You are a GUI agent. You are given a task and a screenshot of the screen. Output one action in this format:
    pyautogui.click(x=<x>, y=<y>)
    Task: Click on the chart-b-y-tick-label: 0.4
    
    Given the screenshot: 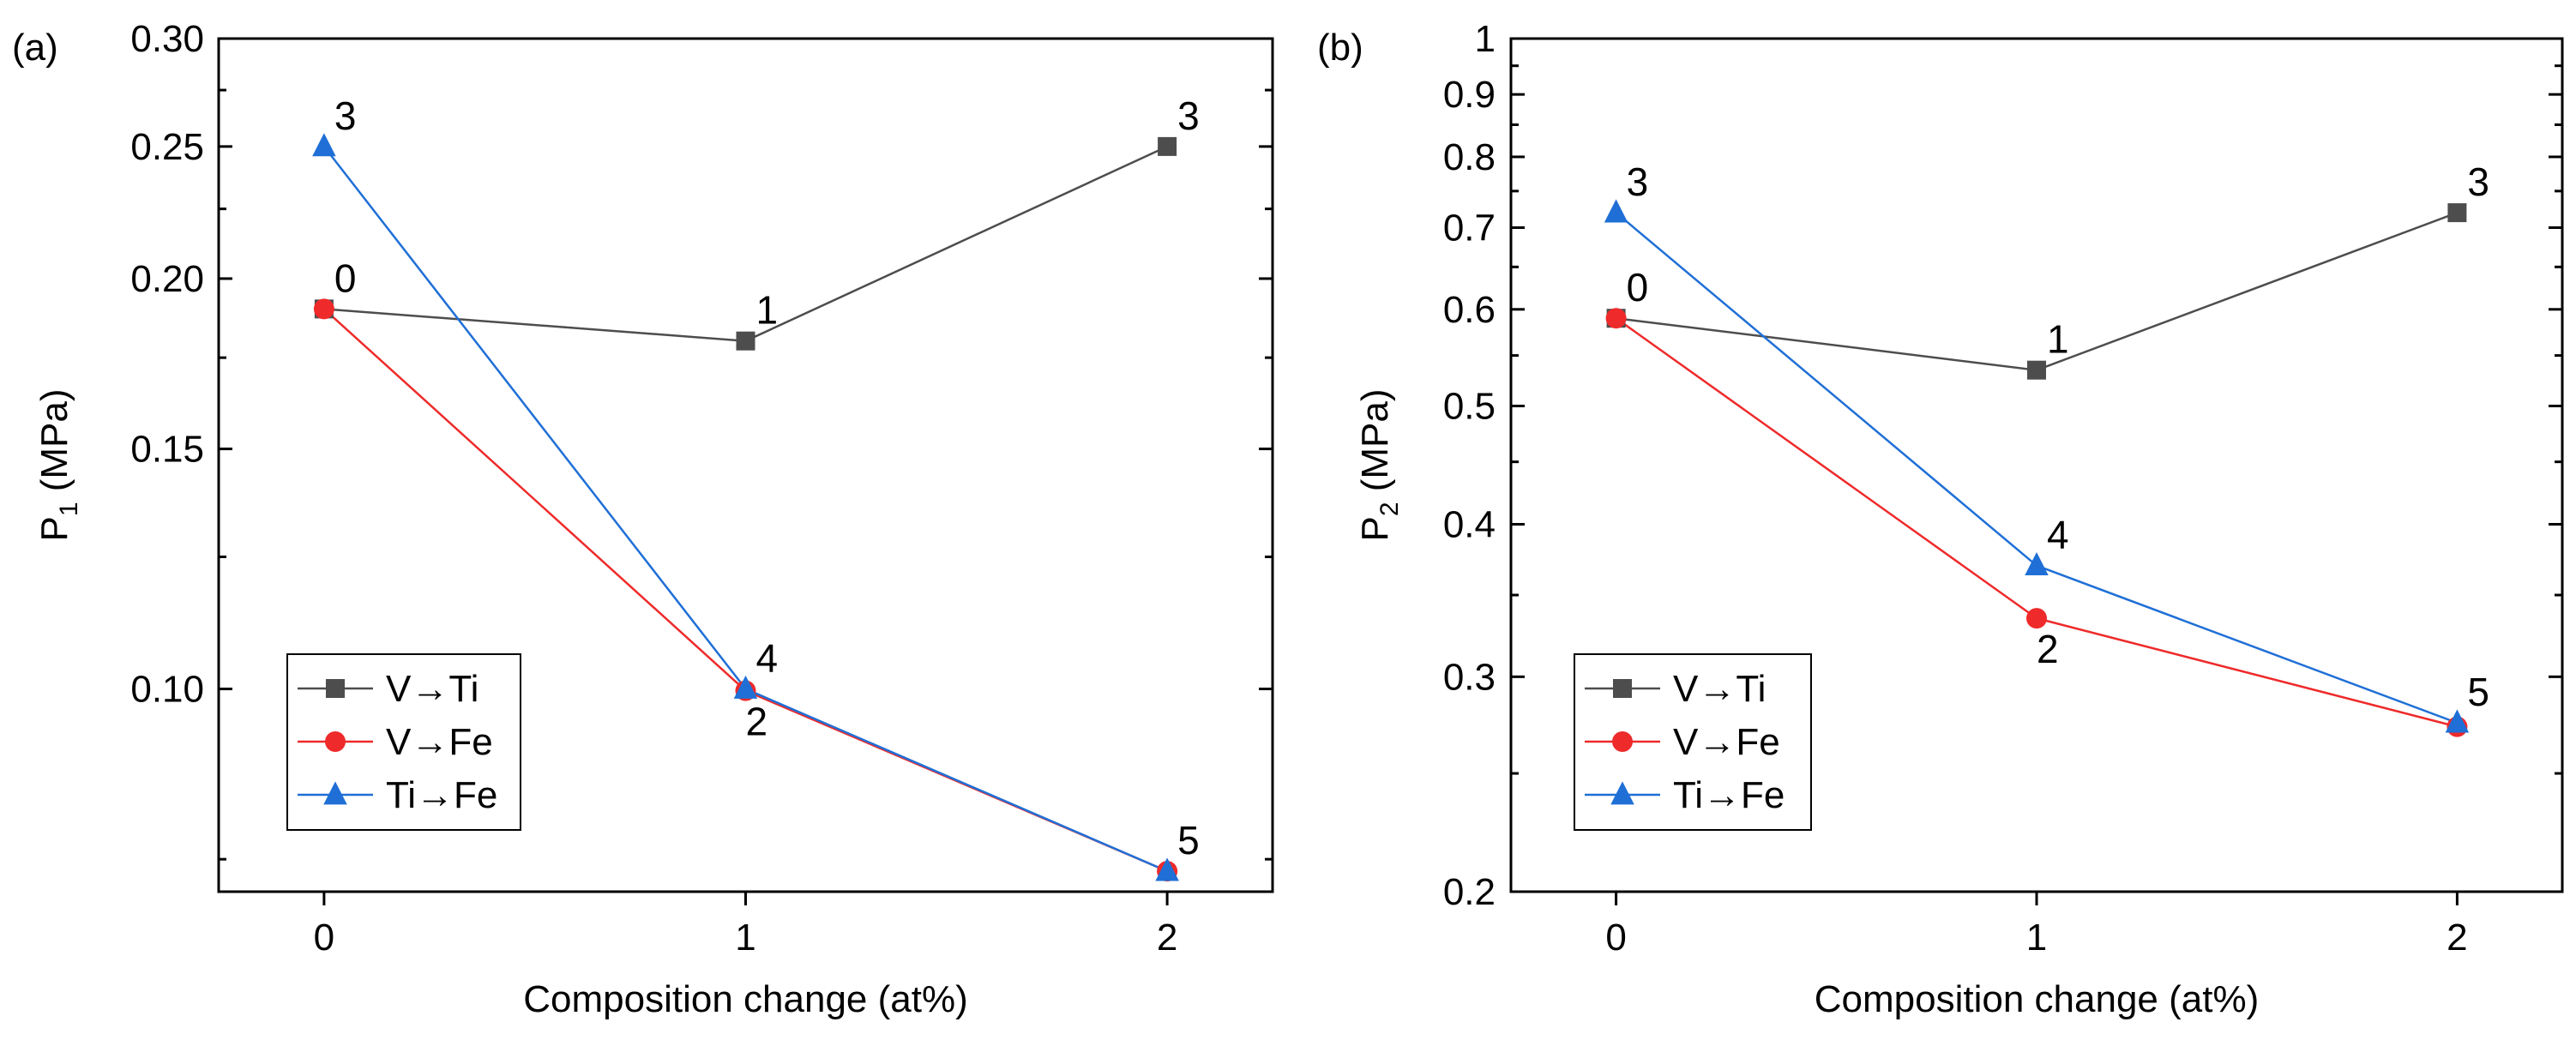 What is the action you would take?
    pyautogui.click(x=1469, y=524)
    